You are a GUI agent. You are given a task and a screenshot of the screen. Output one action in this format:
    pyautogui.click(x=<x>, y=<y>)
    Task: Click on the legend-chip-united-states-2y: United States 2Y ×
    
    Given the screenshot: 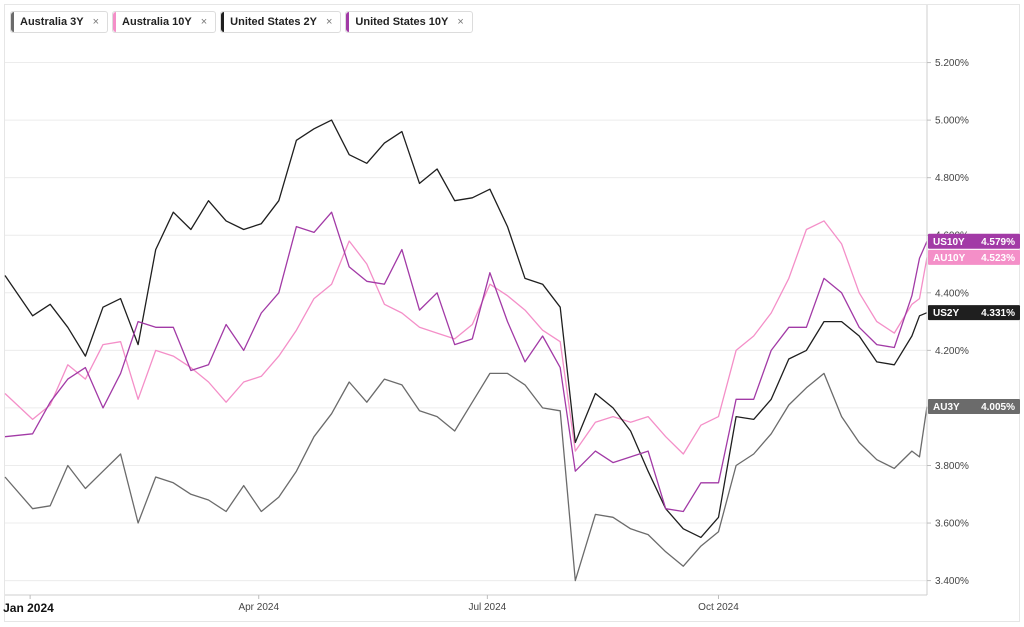 What is the action you would take?
    pyautogui.click(x=281, y=22)
    